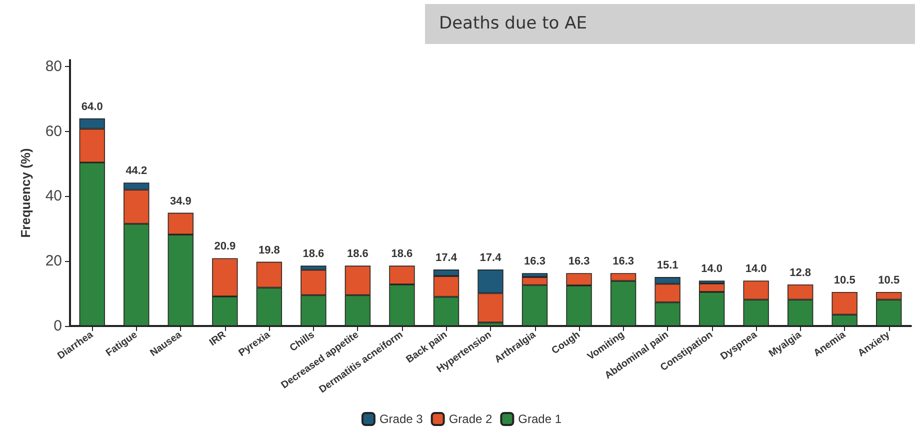 The height and width of the screenshot is (431, 923). I want to click on y-tick-label: 80, so click(53, 66).